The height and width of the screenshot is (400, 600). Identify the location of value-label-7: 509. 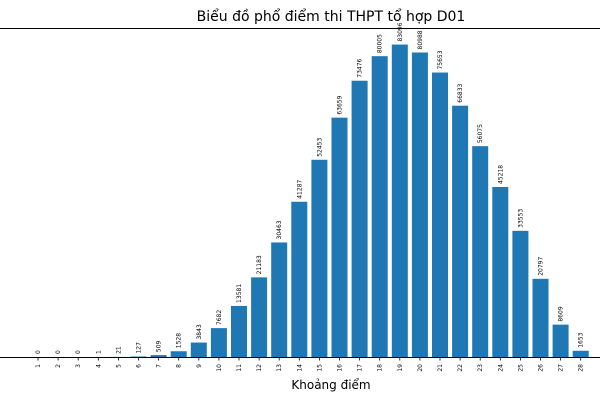
(159, 346).